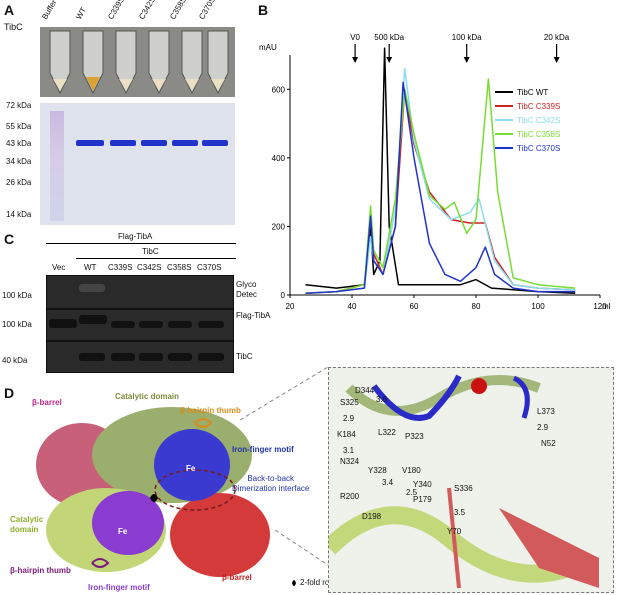 Image resolution: width=617 pixels, height=595 pixels. I want to click on residue-d198: D198, so click(372, 516).